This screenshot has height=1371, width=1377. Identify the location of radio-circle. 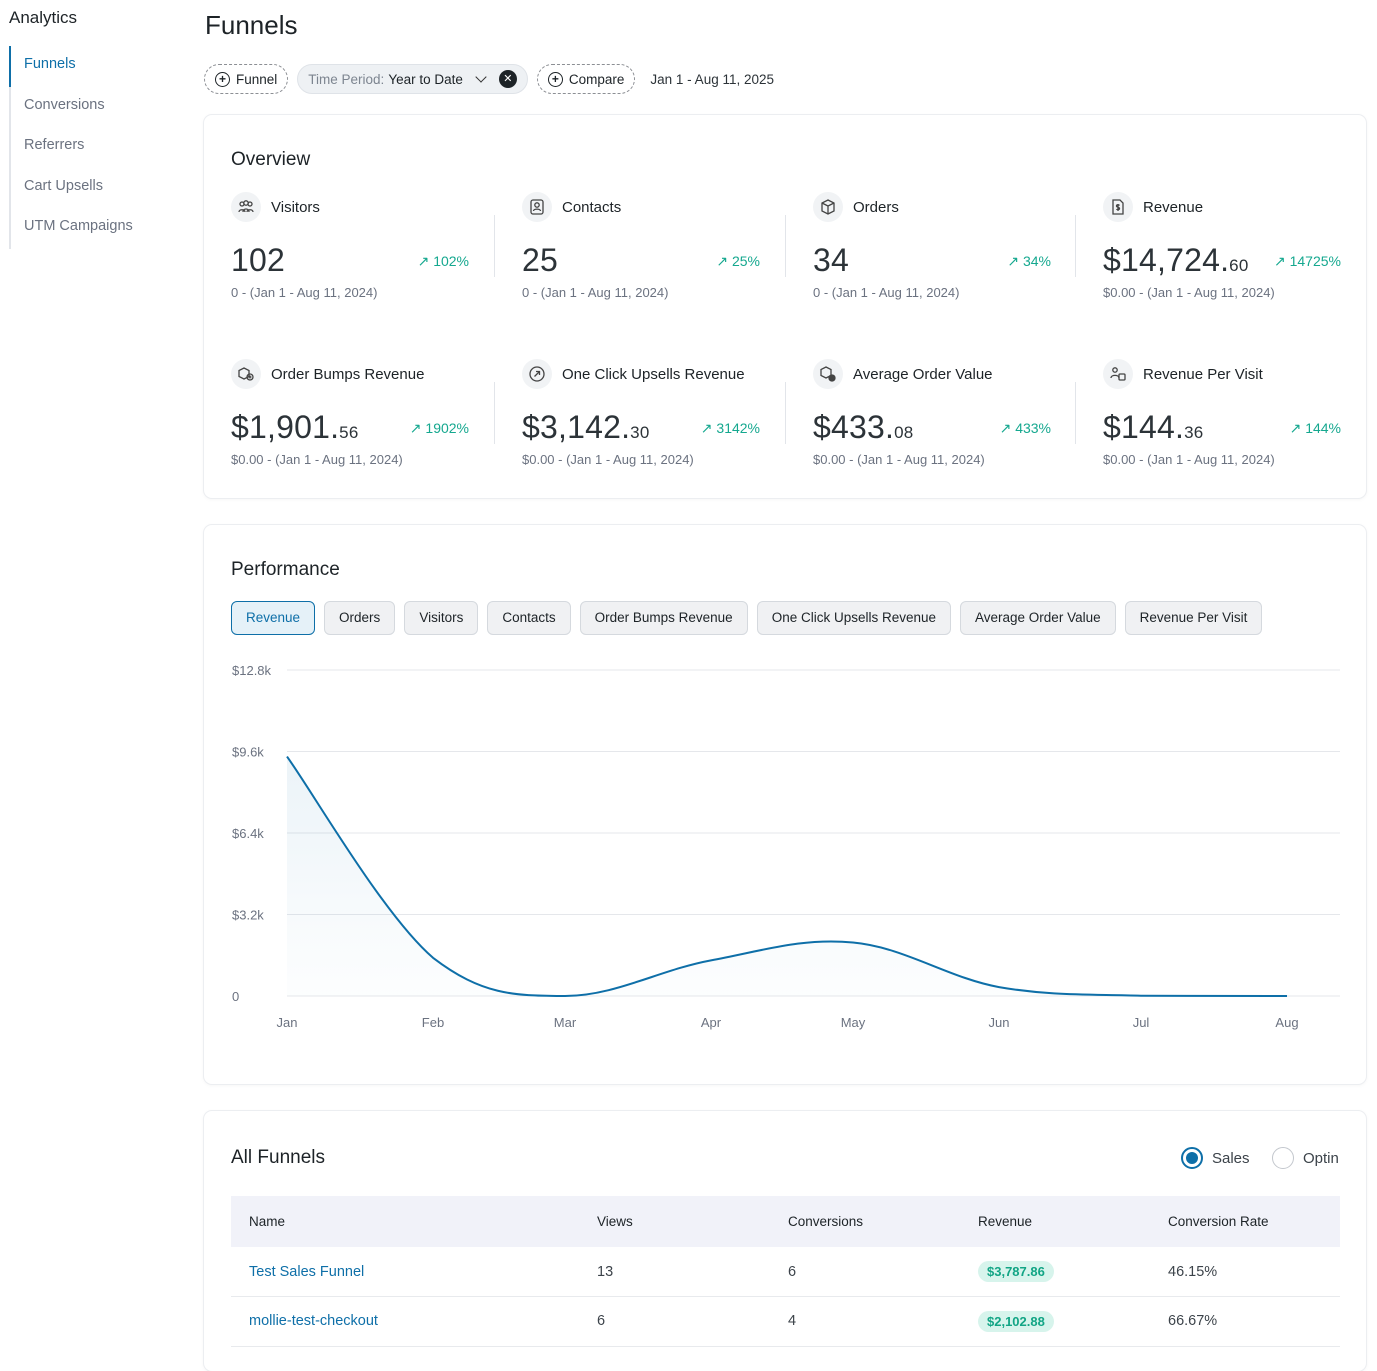
(1192, 1158).